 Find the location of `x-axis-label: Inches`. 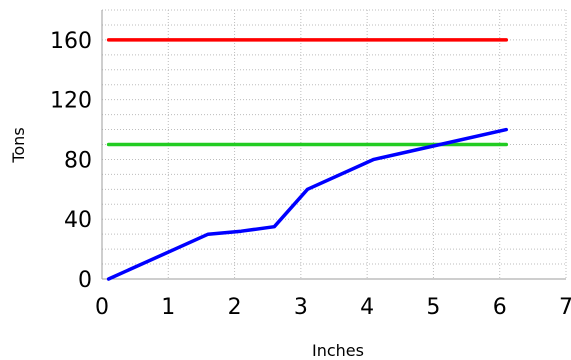

x-axis-label: Inches is located at coordinates (338, 350).